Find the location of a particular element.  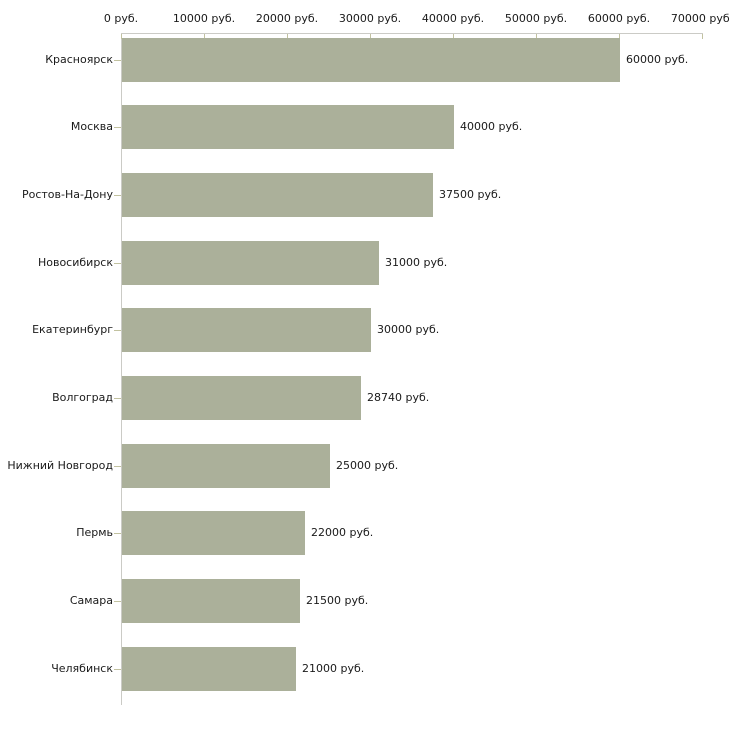

value-label: 31000 руб. is located at coordinates (416, 262).